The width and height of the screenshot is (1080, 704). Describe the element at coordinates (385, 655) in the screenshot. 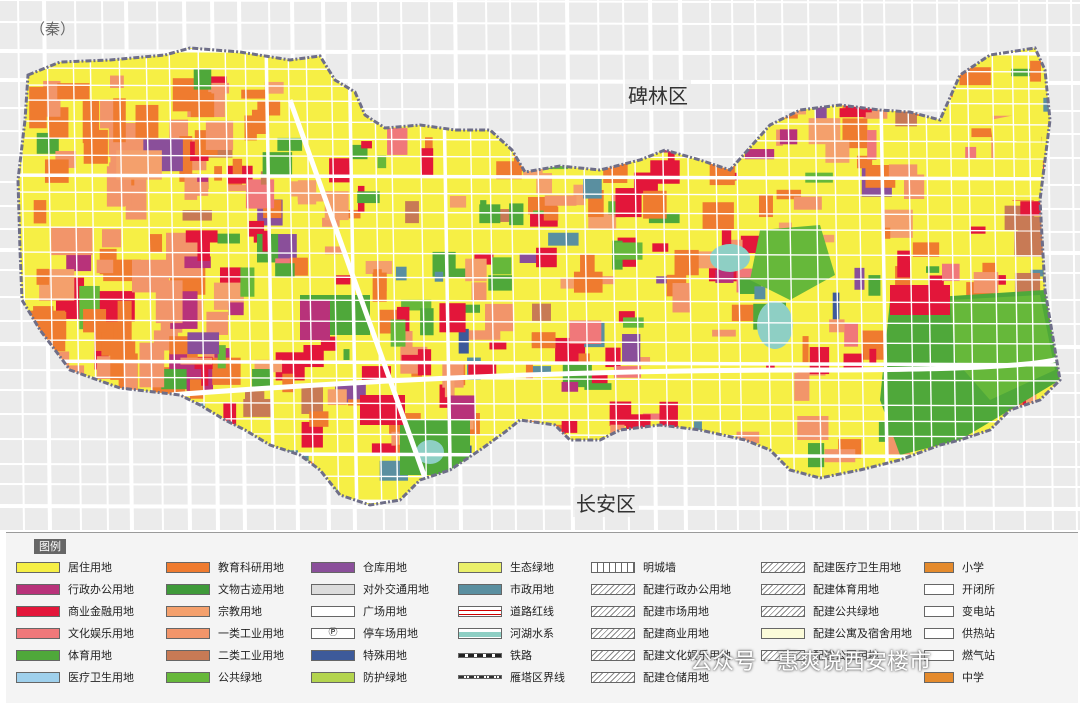

I see `legend-label: 特殊用地` at that location.